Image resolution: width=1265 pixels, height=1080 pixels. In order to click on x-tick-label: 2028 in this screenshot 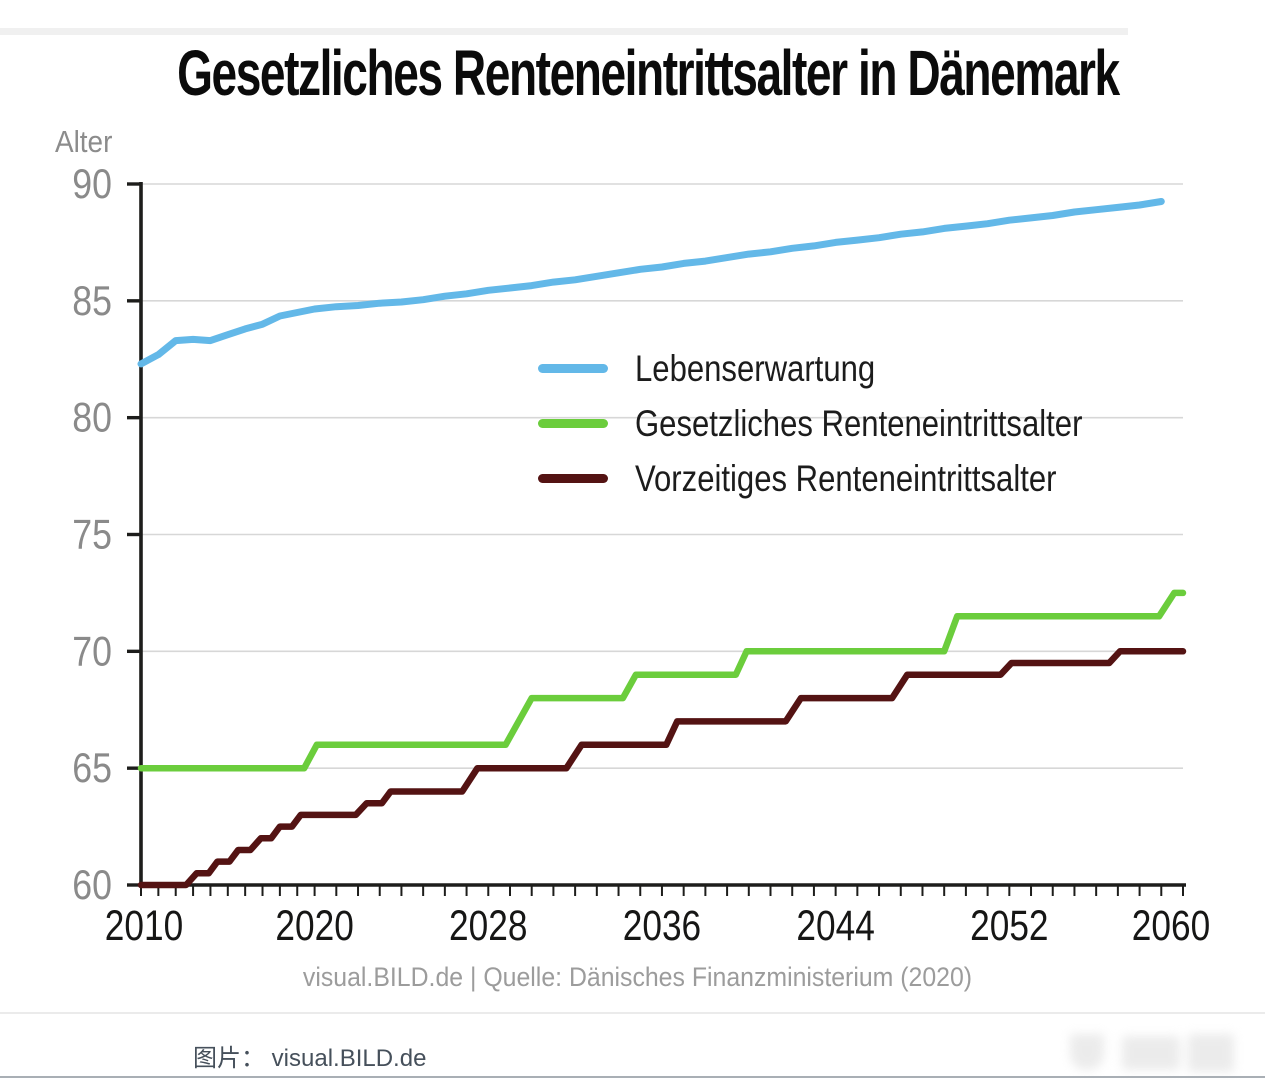, I will do `click(488, 926)`.